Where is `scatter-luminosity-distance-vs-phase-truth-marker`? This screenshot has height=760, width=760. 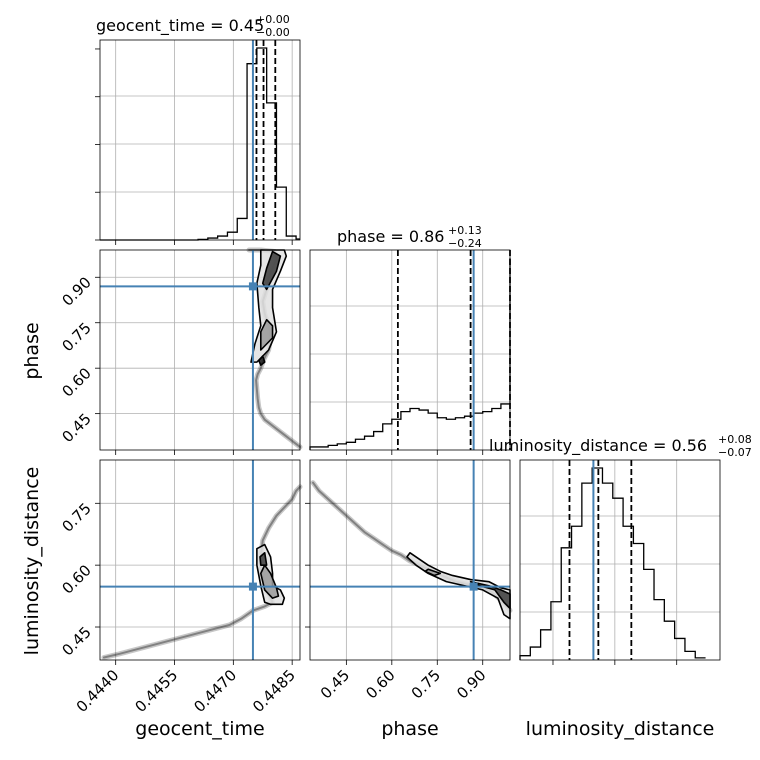
scatter-luminosity-distance-vs-phase-truth-marker is located at coordinates (473, 586).